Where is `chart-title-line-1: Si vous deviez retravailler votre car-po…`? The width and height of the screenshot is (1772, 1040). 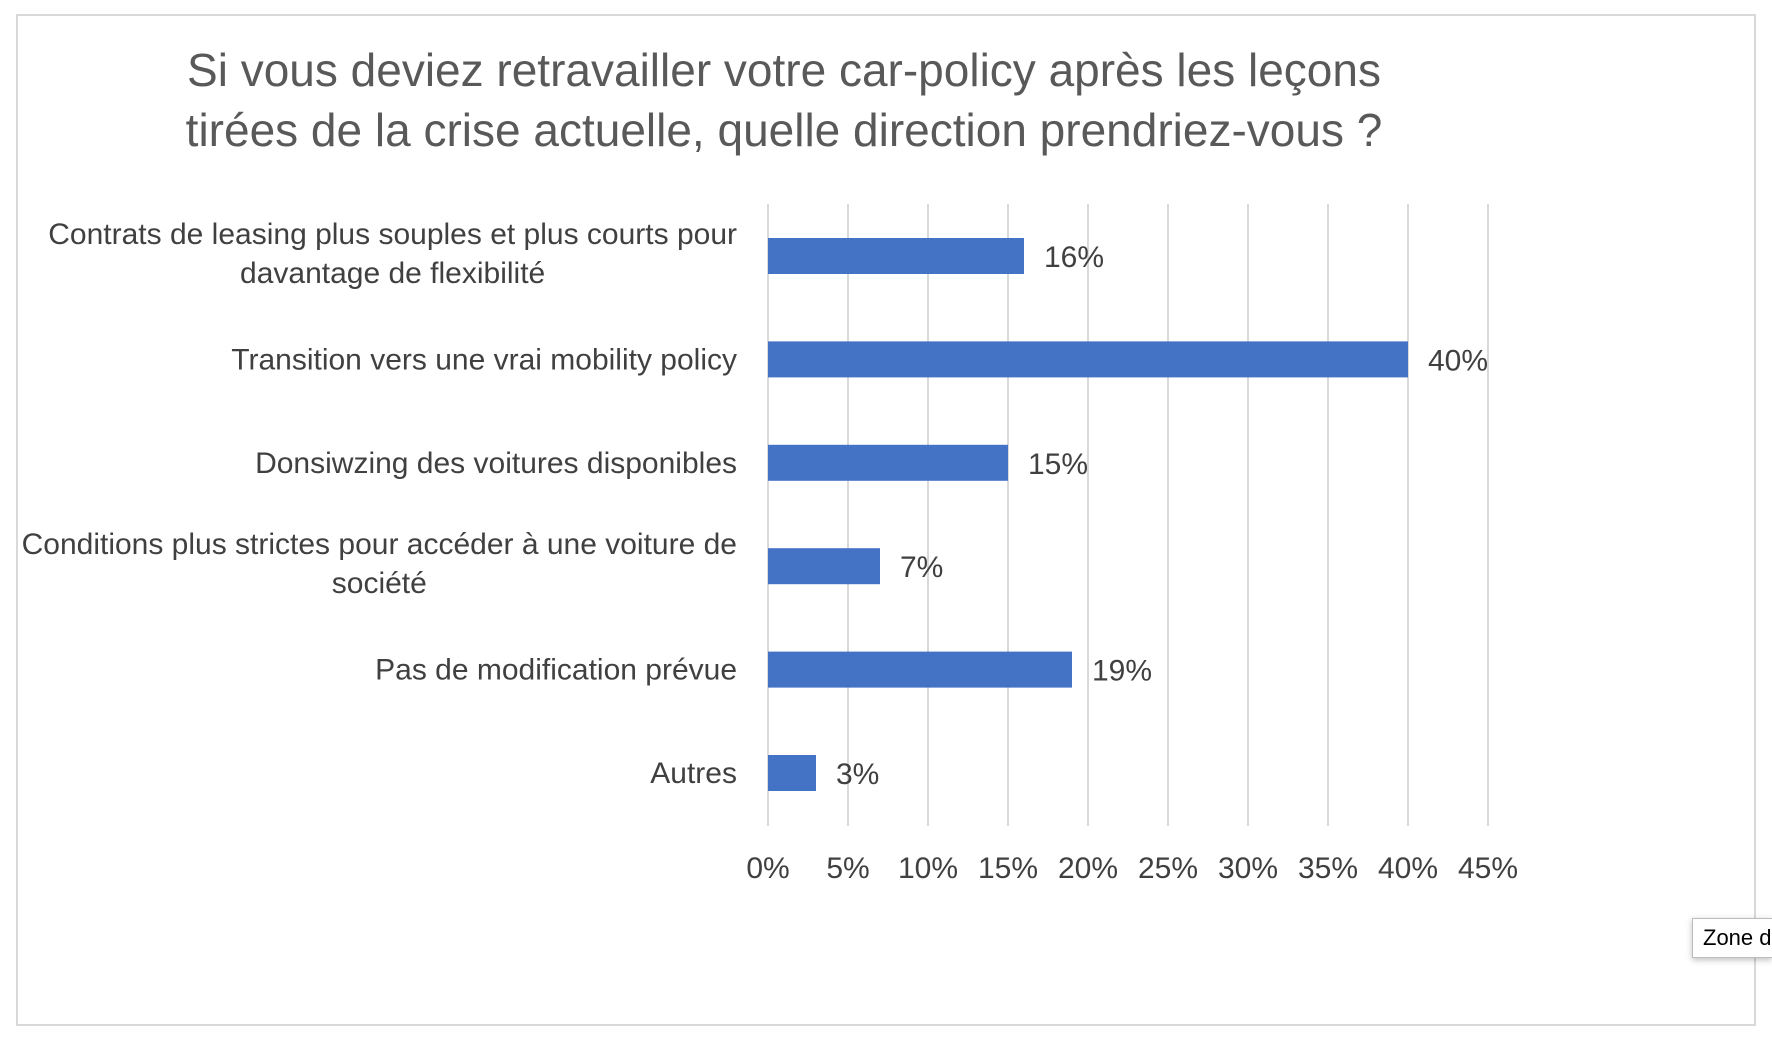
chart-title-line-1: Si vous deviez retravailler votre car-po… is located at coordinates (784, 70).